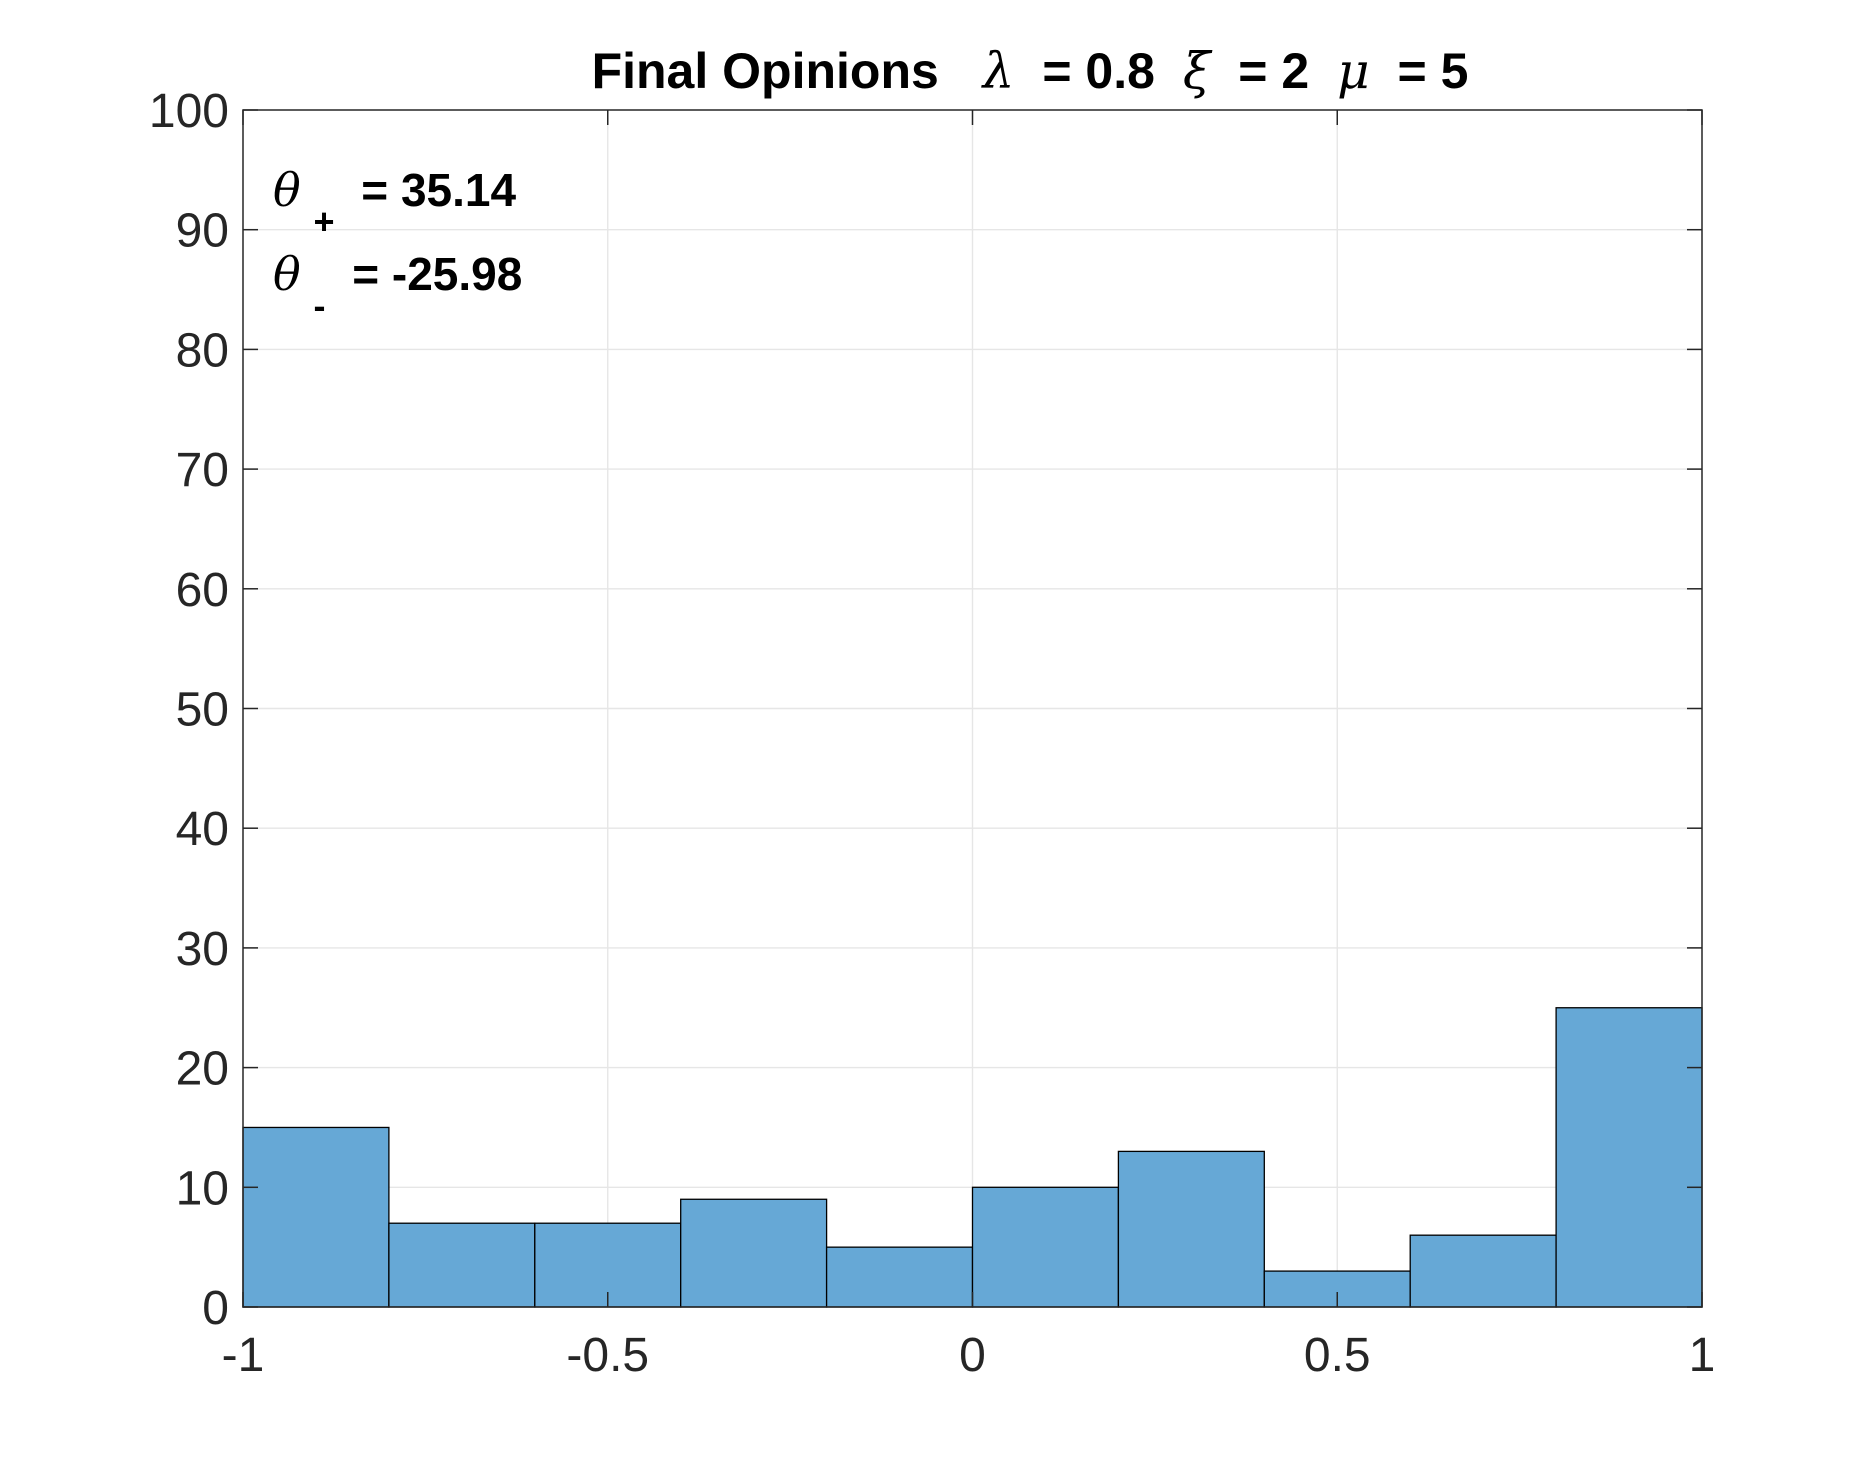  I want to click on annotations: θ + = 35.14 θ - = -25.98, so click(397, 245).